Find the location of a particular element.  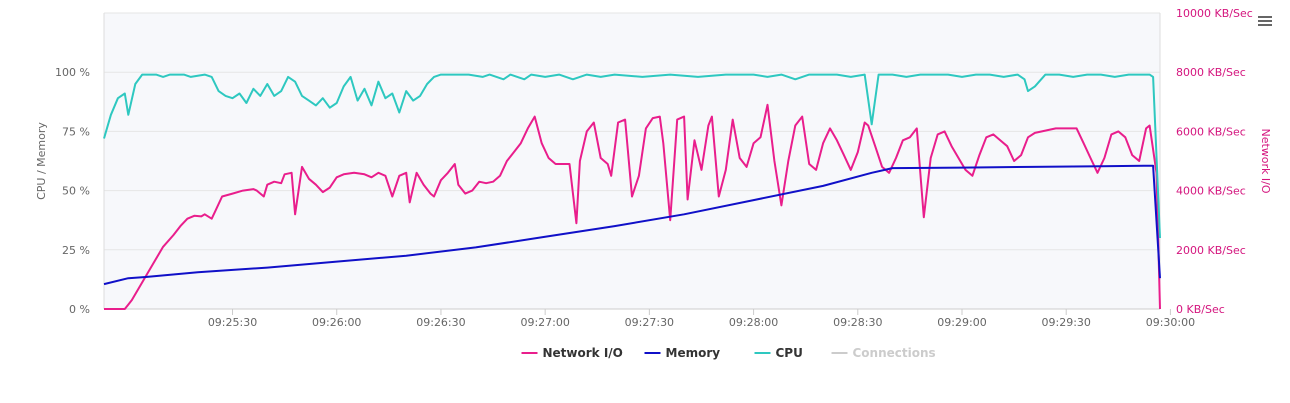

legend-label: Memory is located at coordinates (693, 353).